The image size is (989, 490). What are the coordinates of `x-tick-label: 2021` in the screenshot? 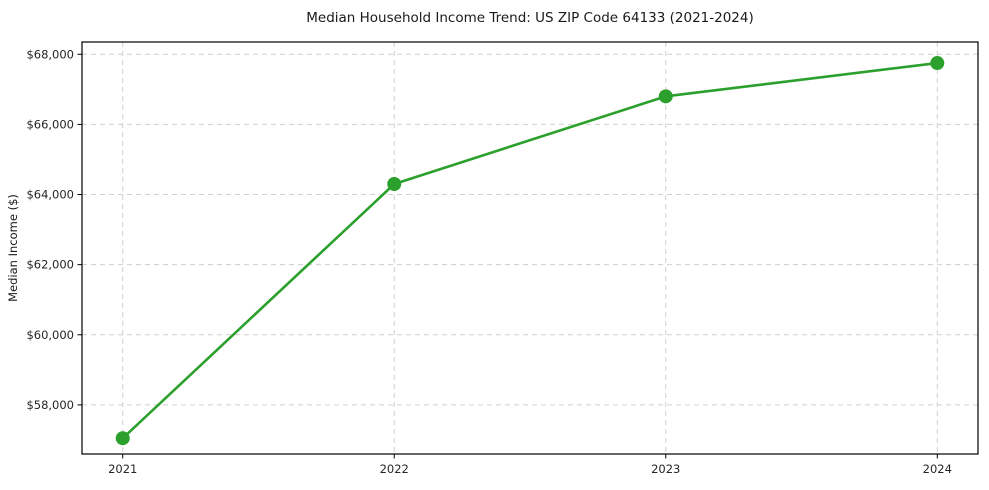 It's located at (122, 469).